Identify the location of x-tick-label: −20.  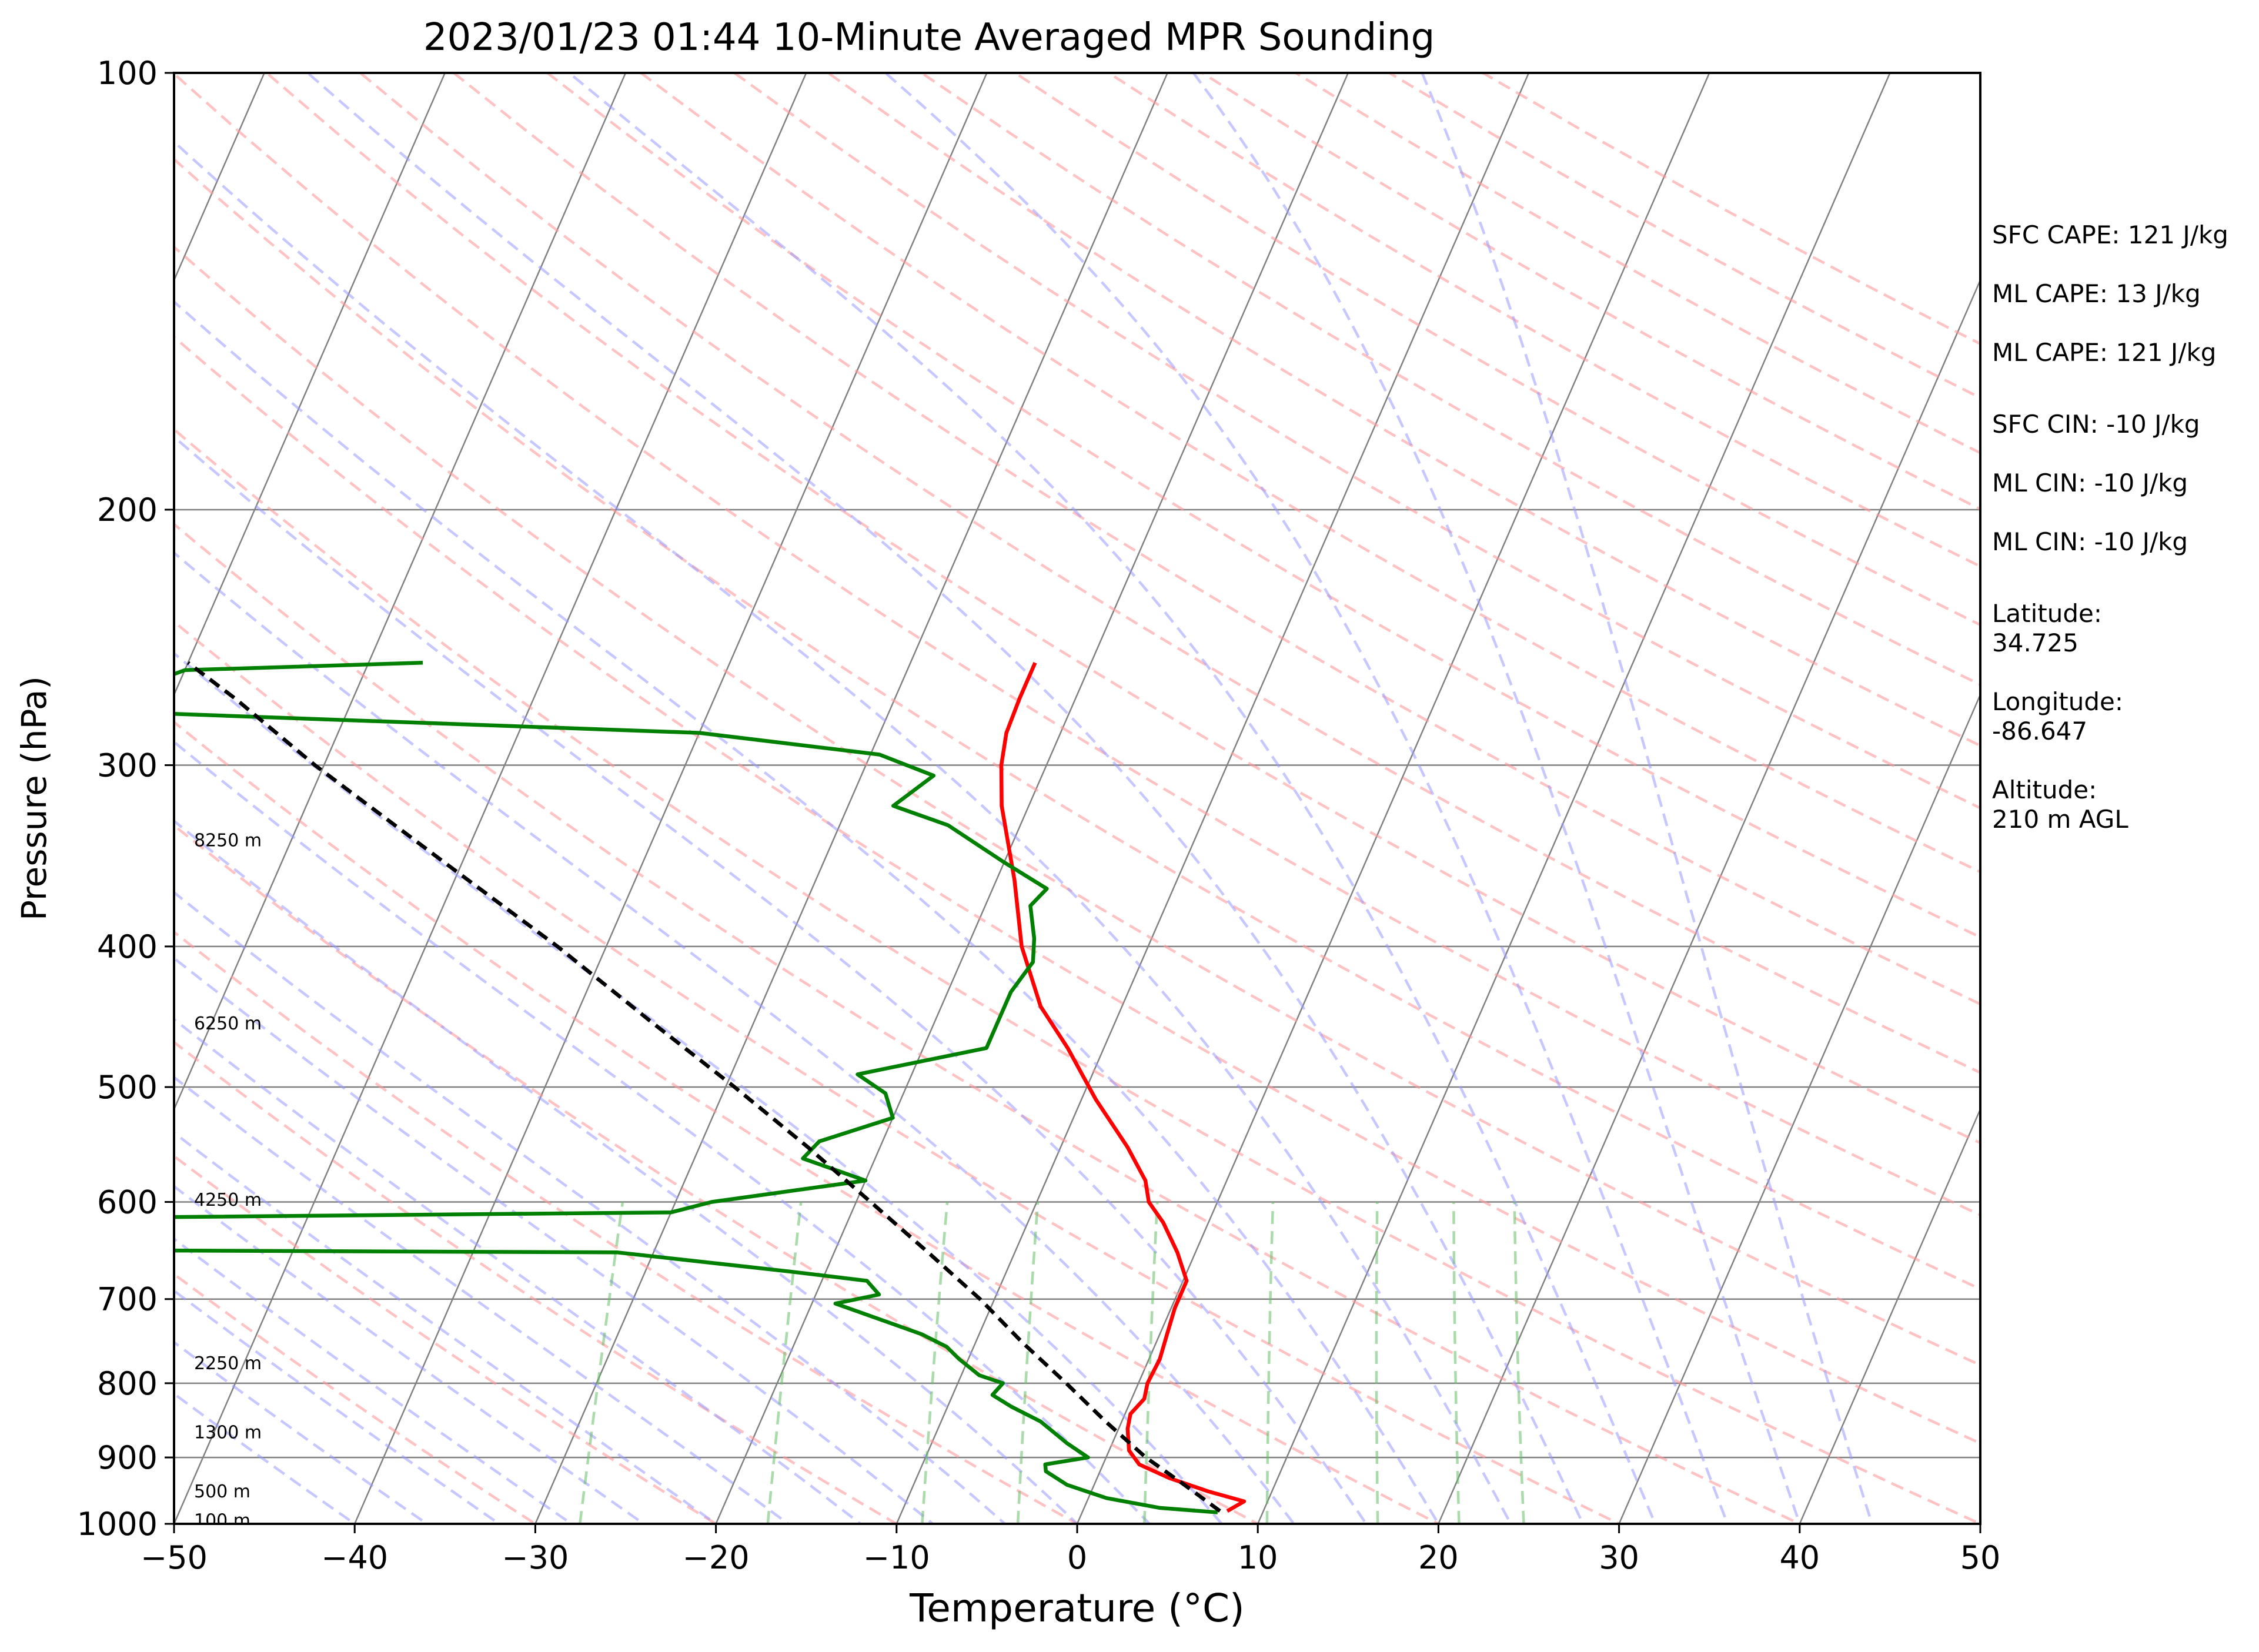
(716, 1558).